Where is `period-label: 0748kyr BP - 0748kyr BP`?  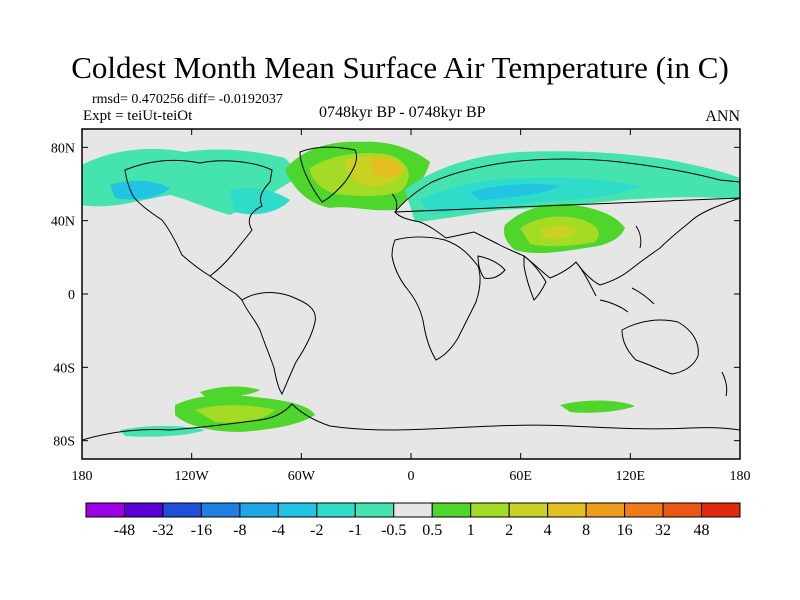 period-label: 0748kyr BP - 0748kyr BP is located at coordinates (402, 112).